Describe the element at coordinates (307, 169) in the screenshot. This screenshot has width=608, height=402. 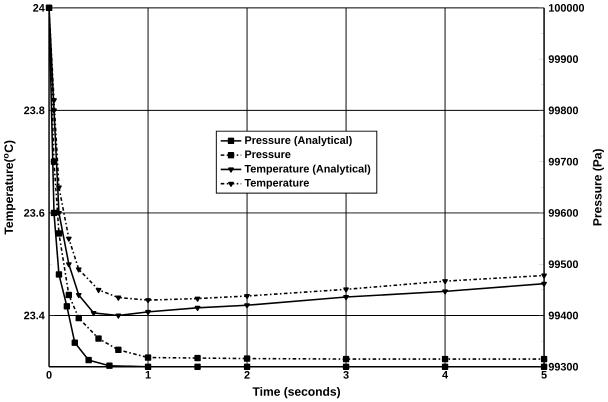
I see `legend-label: Temperature (Analytical)` at that location.